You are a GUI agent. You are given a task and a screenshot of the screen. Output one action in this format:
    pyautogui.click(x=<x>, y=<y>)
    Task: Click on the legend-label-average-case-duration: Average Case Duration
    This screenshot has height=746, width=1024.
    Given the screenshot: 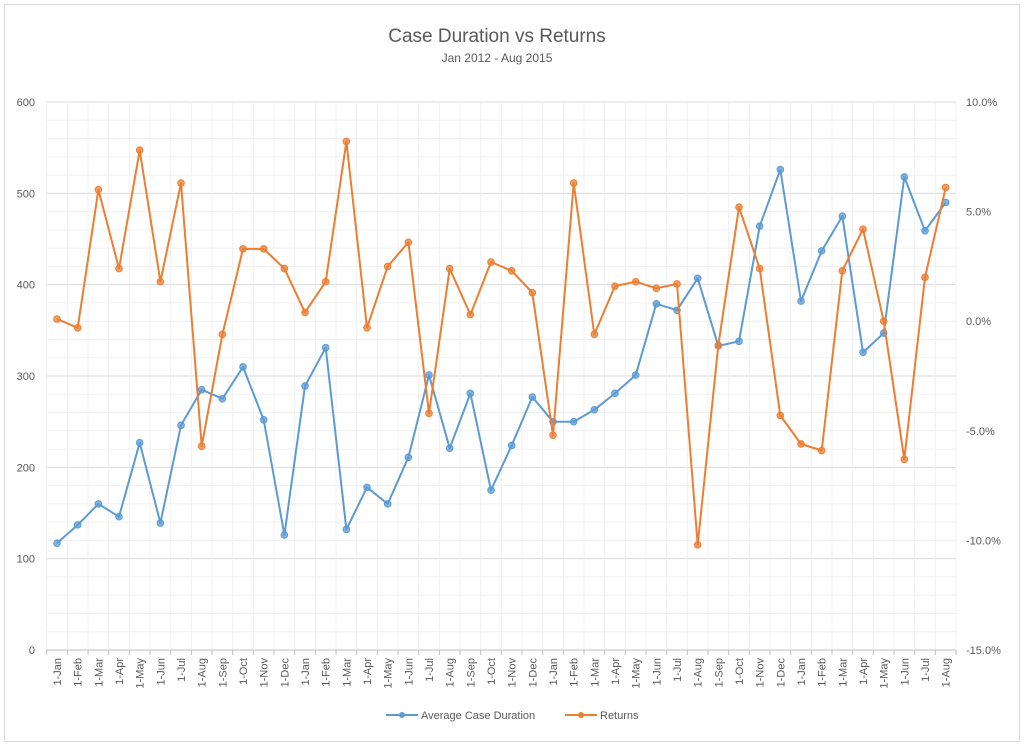 What is the action you would take?
    pyautogui.click(x=478, y=716)
    